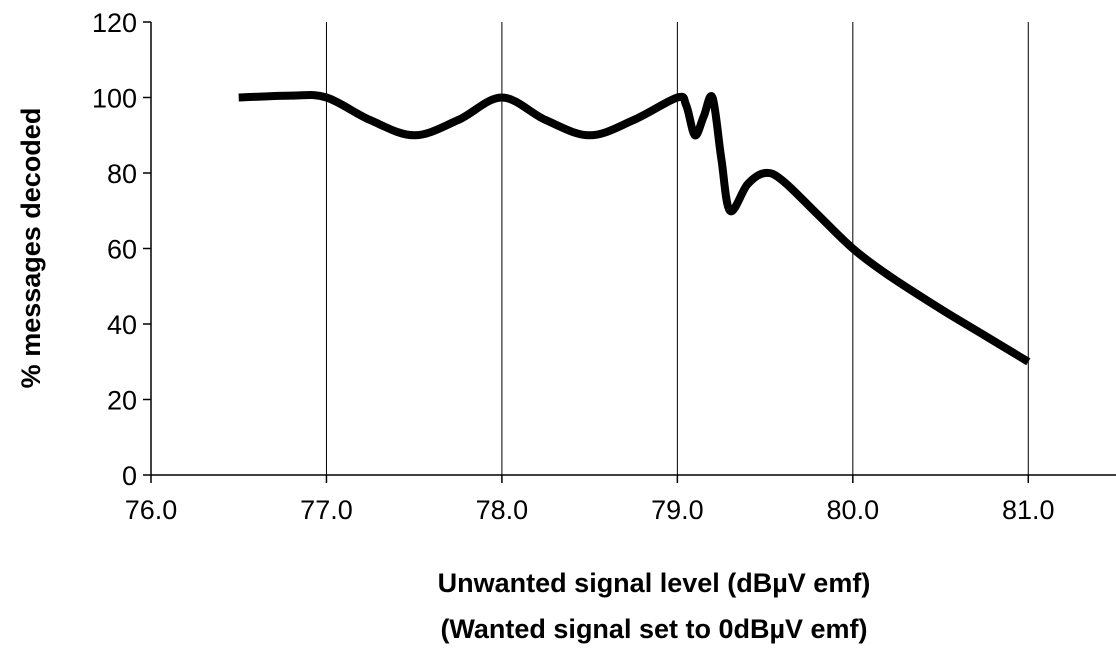 This screenshot has height=650, width=1116. I want to click on y-tick-label: 120, so click(114, 23).